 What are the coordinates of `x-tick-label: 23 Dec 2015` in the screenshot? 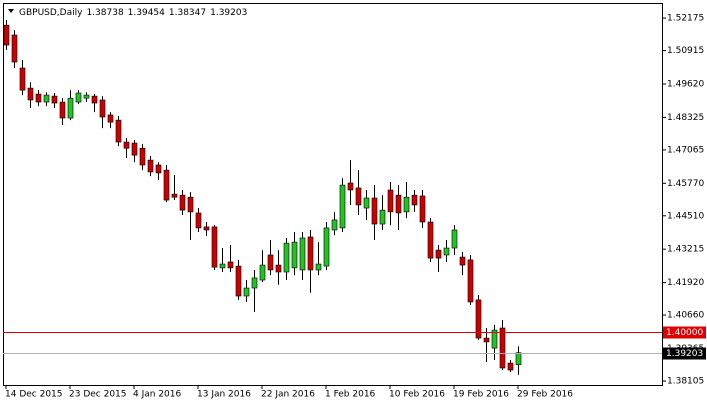 It's located at (98, 395).